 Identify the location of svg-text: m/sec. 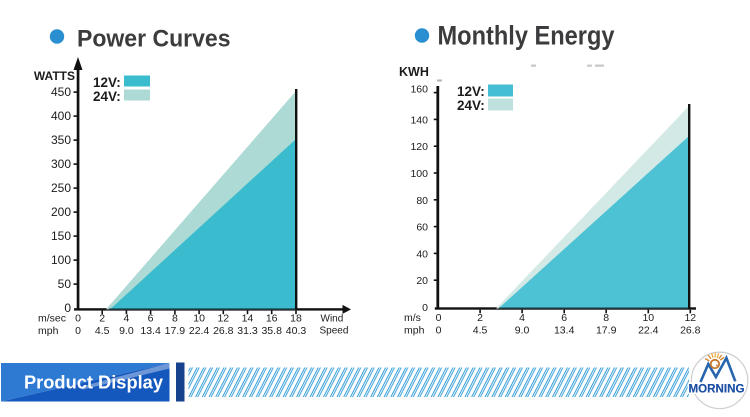
(52, 318).